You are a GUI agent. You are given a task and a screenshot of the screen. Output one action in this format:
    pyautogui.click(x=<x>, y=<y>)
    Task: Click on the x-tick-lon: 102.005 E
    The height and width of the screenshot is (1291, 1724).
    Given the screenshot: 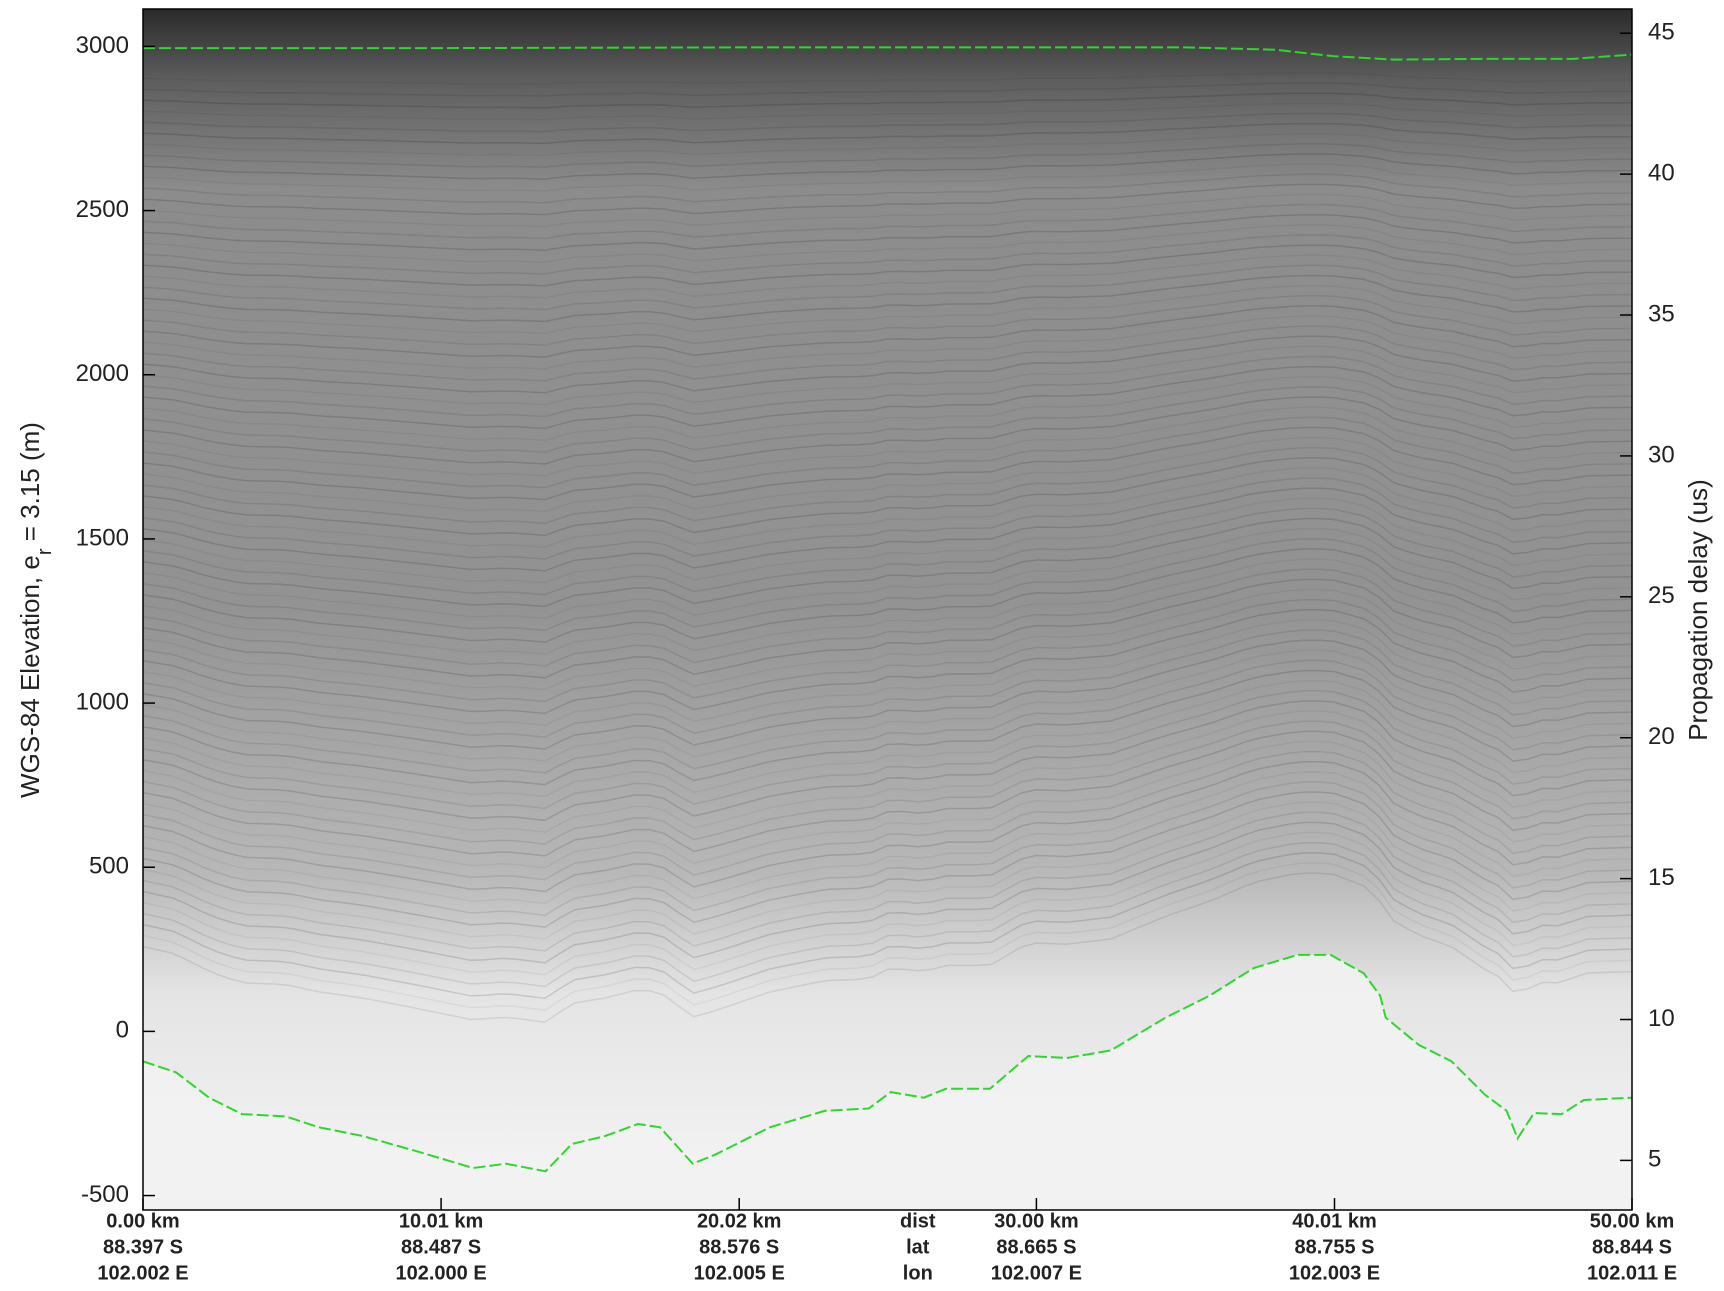 What is the action you would take?
    pyautogui.click(x=739, y=1273)
    